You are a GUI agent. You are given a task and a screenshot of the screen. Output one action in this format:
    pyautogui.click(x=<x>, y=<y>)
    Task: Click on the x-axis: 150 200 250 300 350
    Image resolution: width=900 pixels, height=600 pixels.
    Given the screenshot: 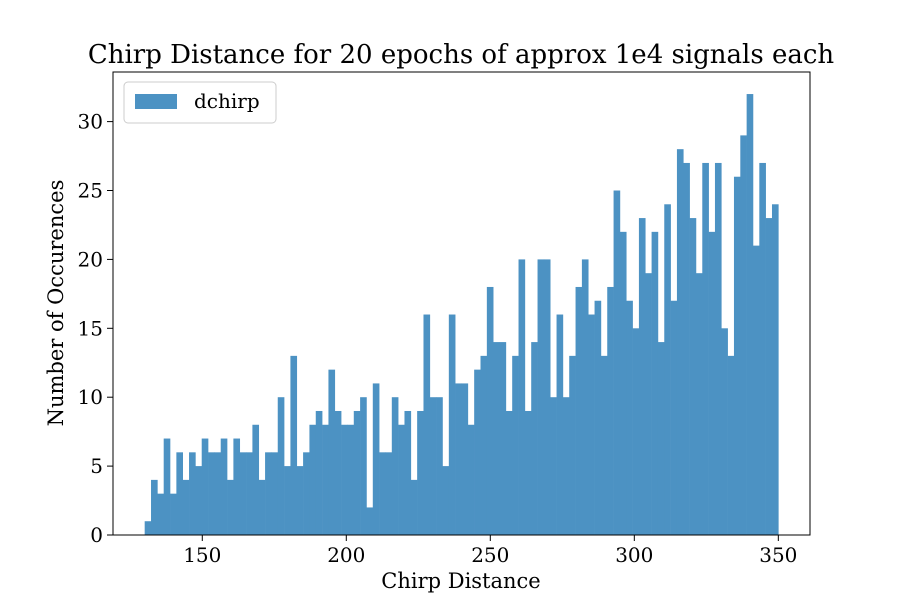 What is the action you would take?
    pyautogui.click(x=490, y=551)
    